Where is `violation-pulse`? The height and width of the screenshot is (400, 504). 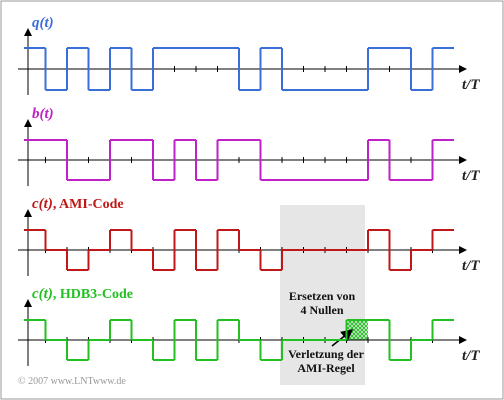 violation-pulse is located at coordinates (357, 330).